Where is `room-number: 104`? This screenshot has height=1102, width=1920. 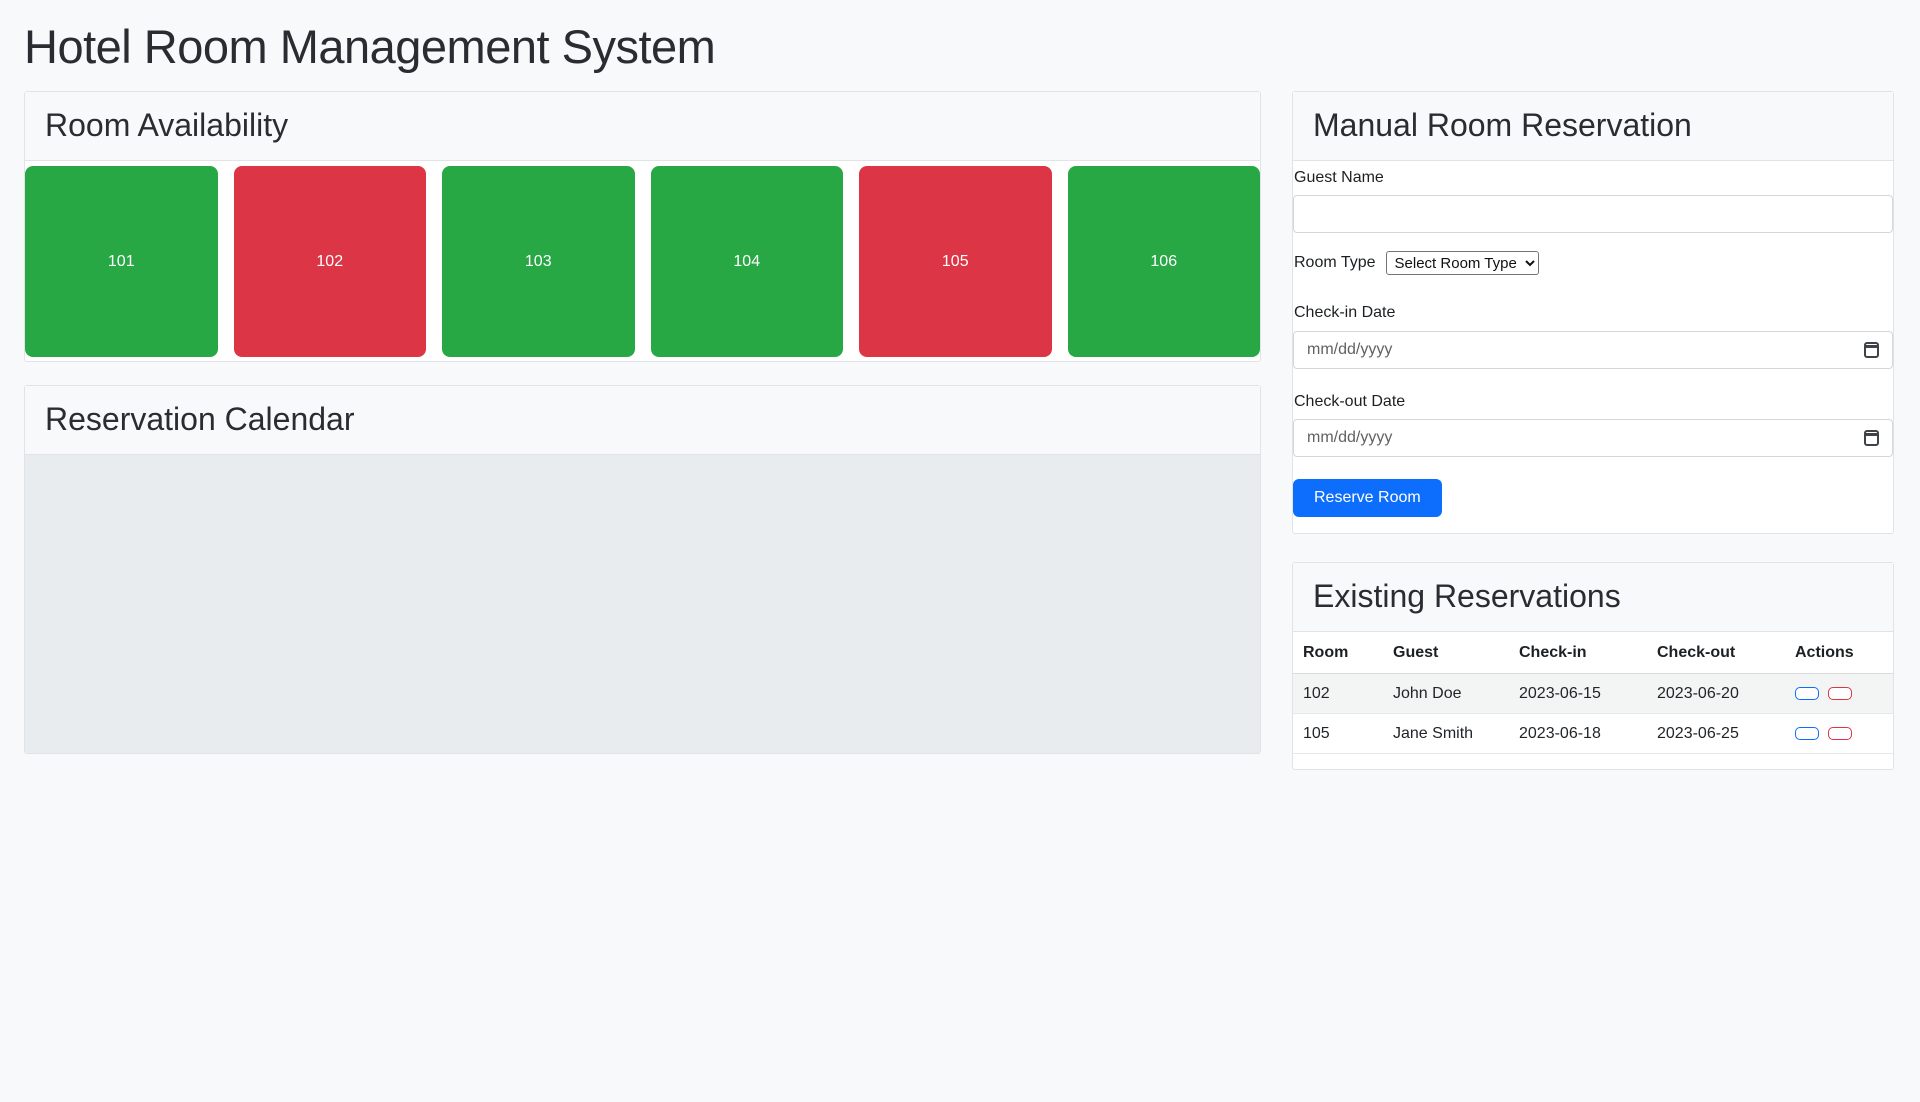
room-number: 104 is located at coordinates (747, 261).